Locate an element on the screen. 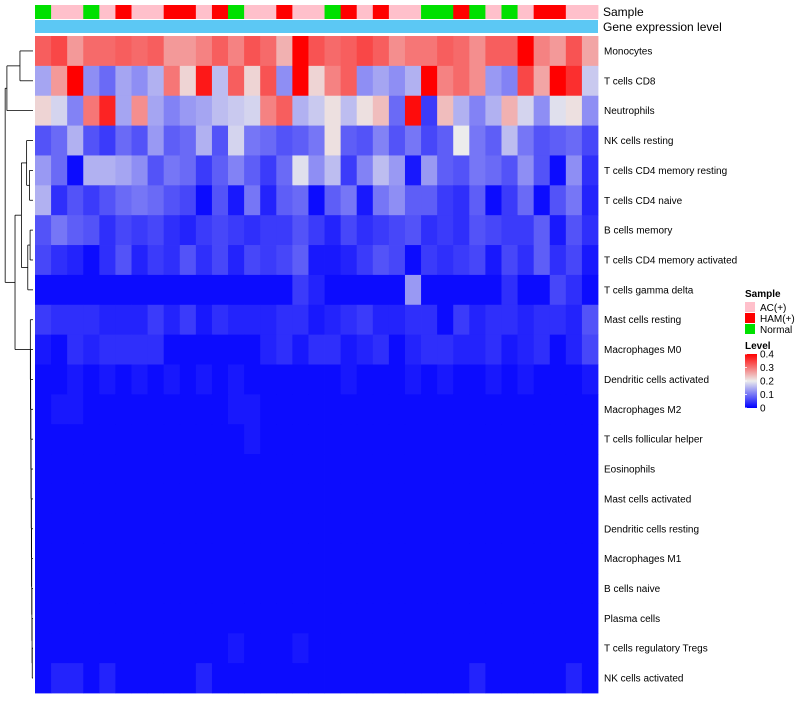 This screenshot has height=705, width=800. legend-swatch is located at coordinates (750, 329).